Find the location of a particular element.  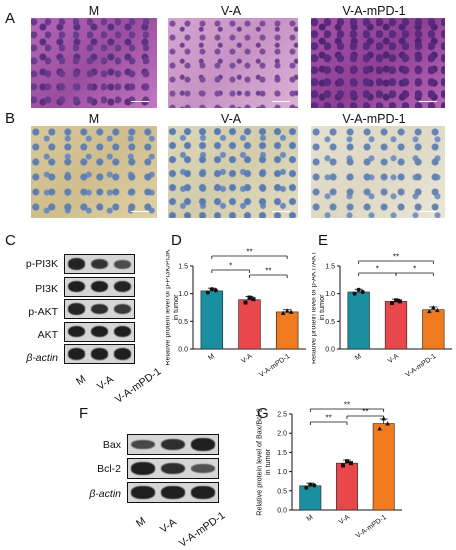

wb-label-p-pi3k: p-PI3K is located at coordinates (41, 264).